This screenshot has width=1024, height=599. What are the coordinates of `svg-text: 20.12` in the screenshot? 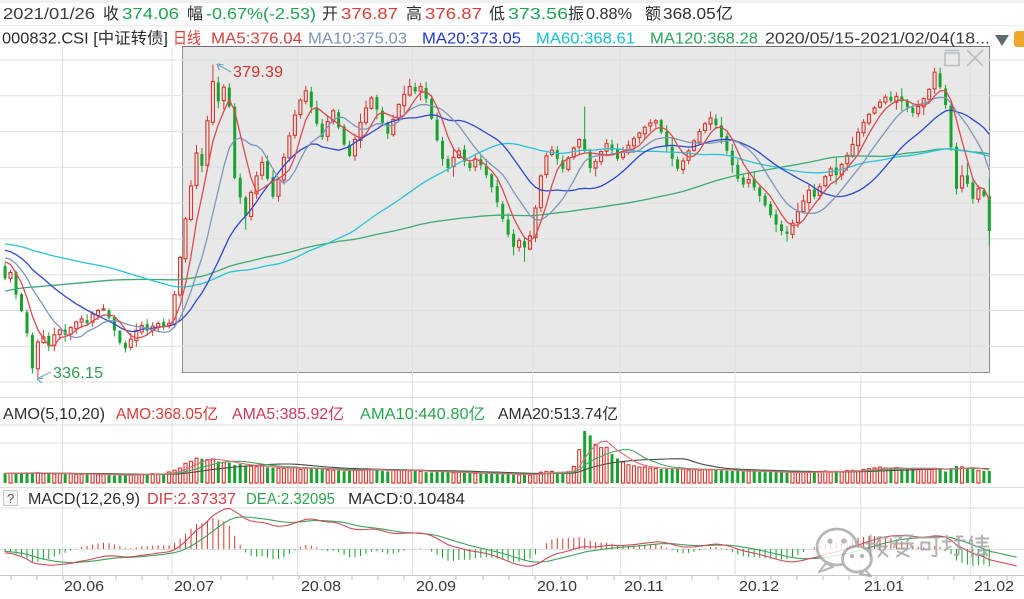 It's located at (759, 586).